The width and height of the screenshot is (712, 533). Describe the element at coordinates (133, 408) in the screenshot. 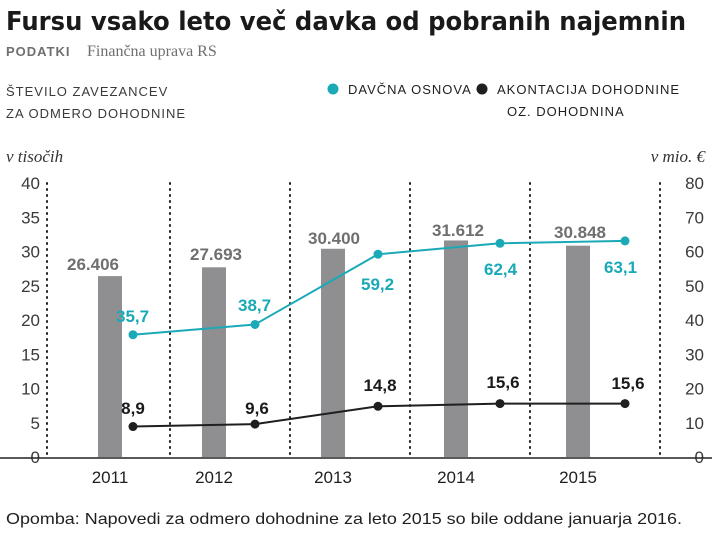

I see `line-value-label: 8,9` at that location.